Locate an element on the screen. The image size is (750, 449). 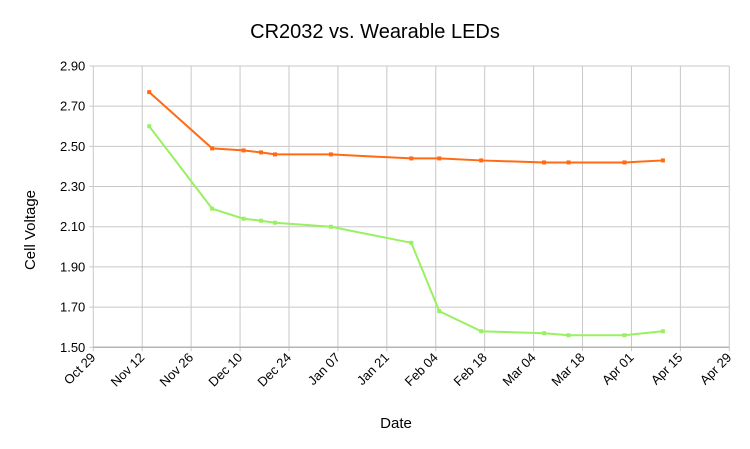
x-tick-label: Oct 29 is located at coordinates (80, 369).